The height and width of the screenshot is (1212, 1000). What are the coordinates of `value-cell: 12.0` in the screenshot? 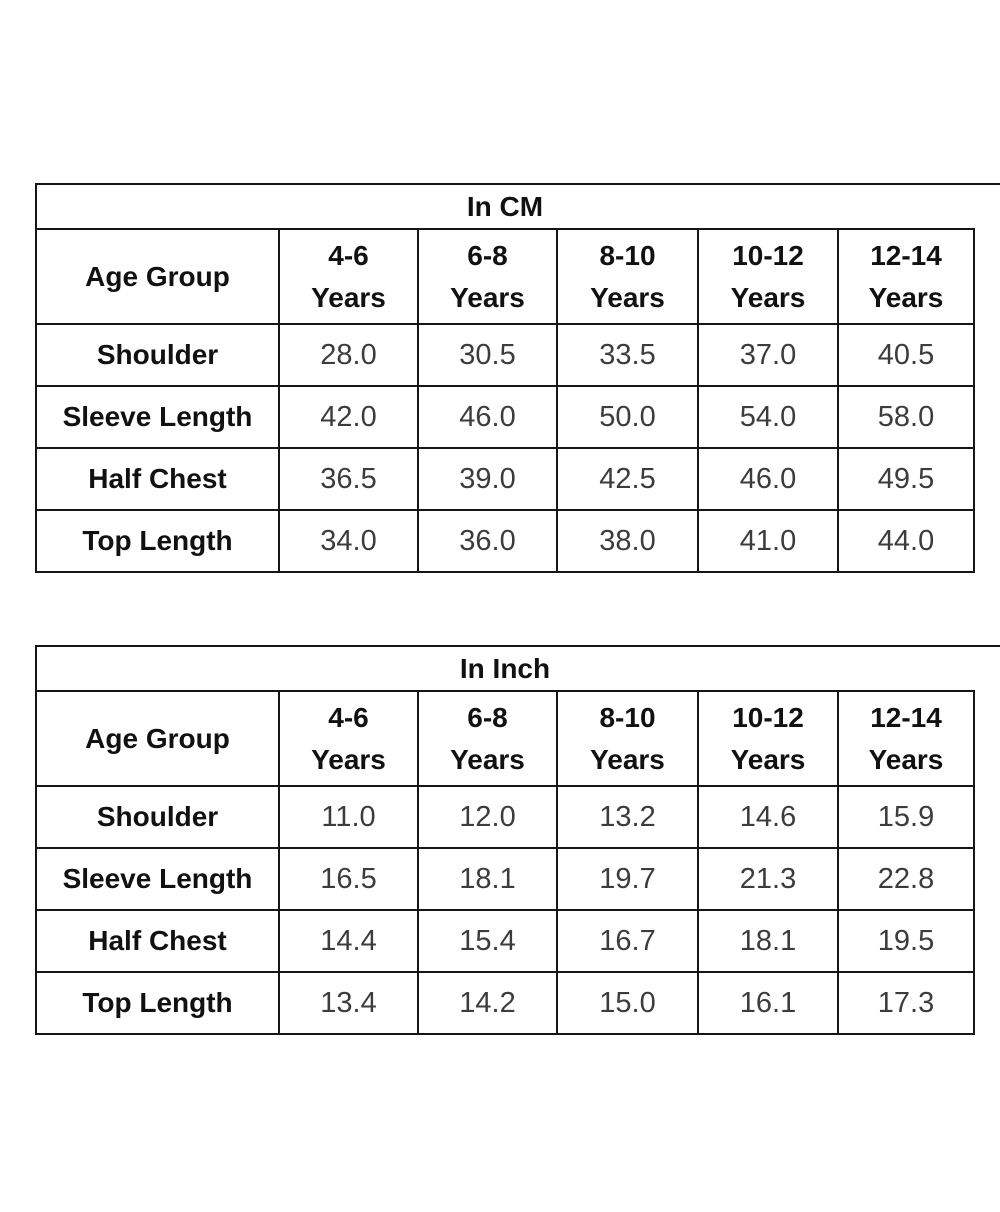 It's located at (487, 817).